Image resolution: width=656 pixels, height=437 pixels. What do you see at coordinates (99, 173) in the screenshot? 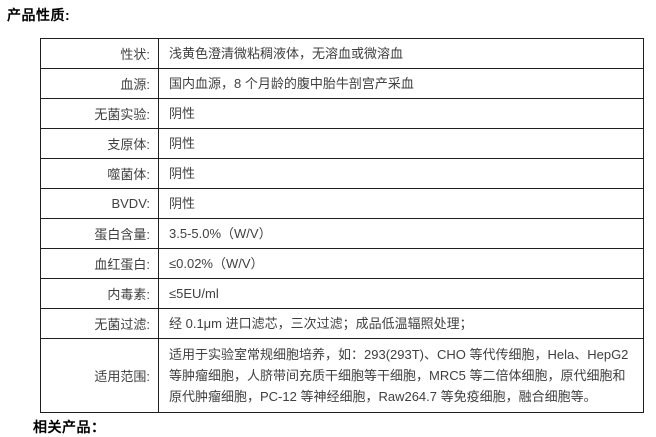
I see `row-label: 噬菌体:` at bounding box center [99, 173].